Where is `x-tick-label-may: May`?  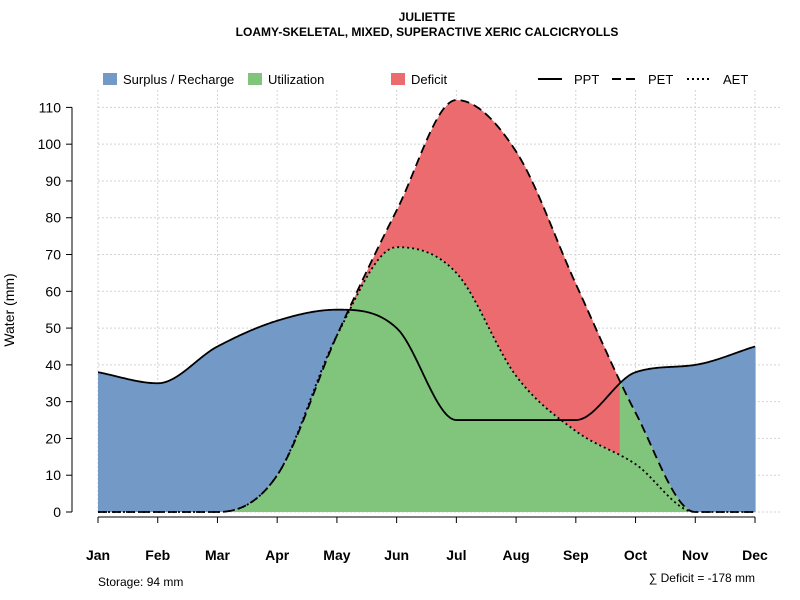 x-tick-label-may: May is located at coordinates (336, 555).